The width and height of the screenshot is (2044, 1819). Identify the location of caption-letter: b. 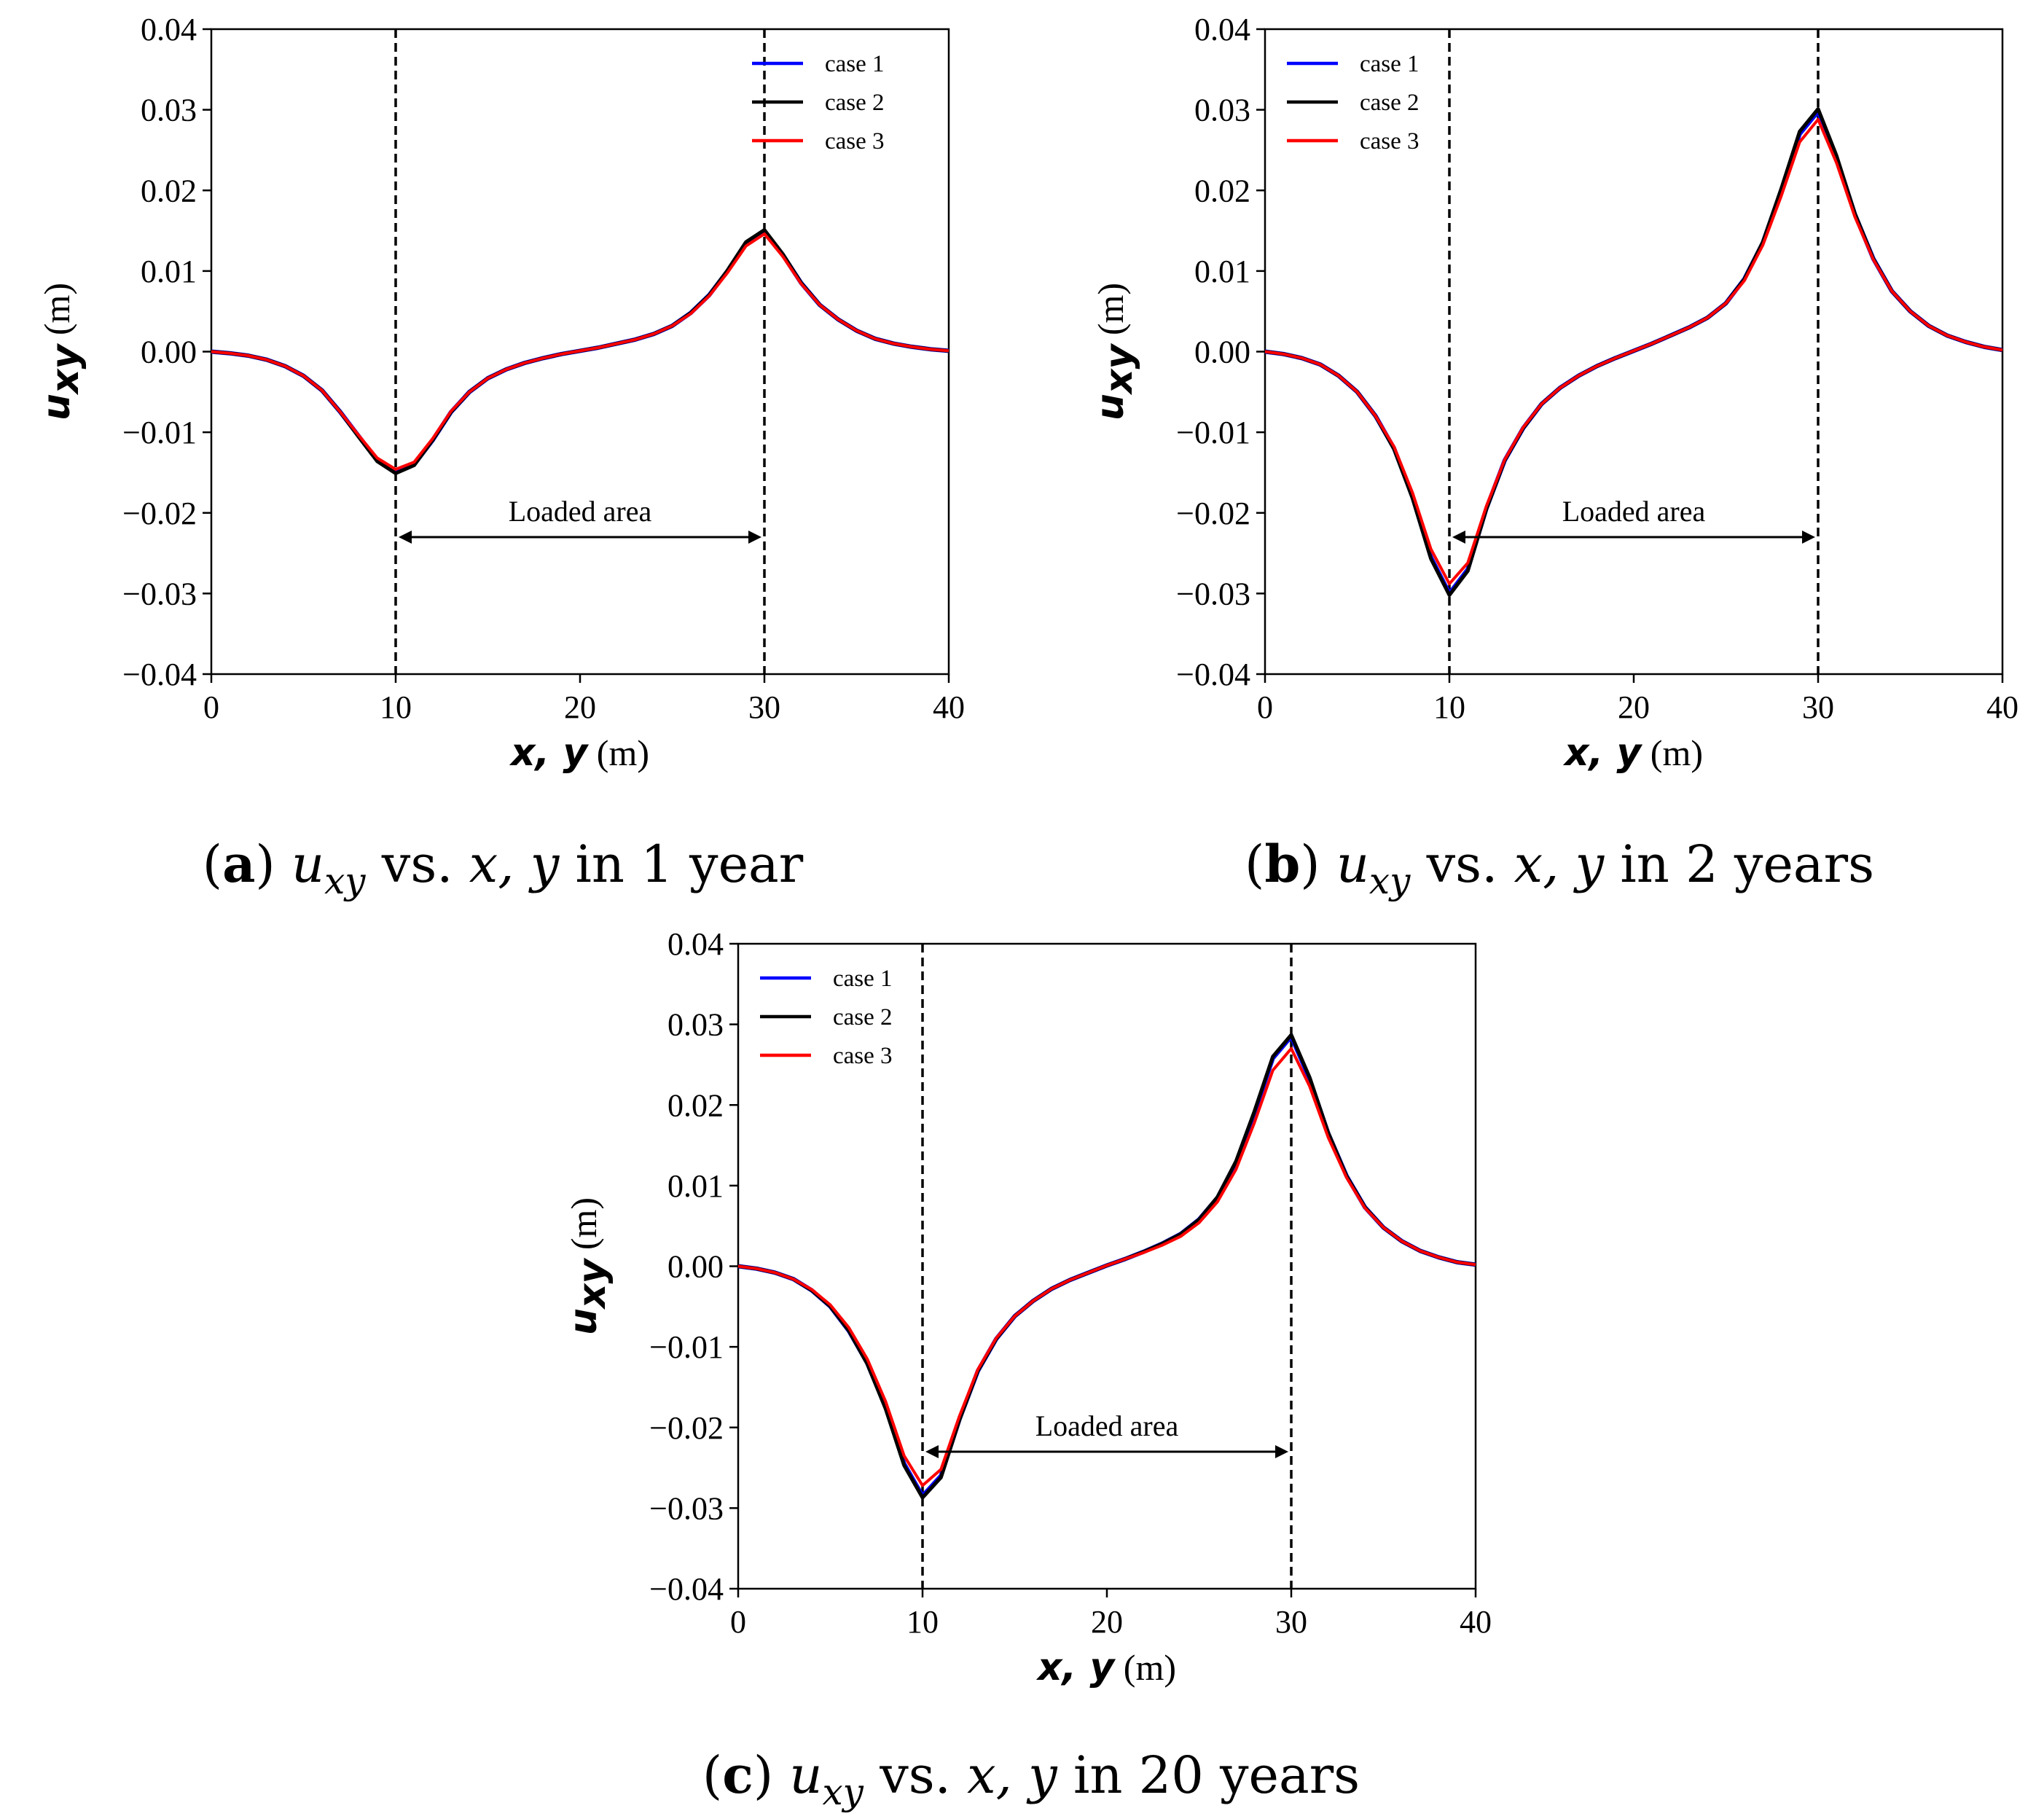
(1282, 864).